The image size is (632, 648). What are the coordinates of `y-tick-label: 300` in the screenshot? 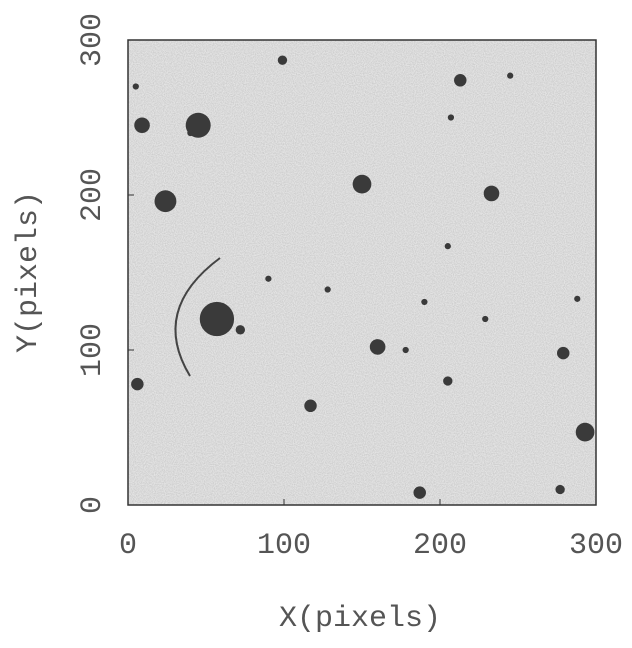 It's located at (93, 40).